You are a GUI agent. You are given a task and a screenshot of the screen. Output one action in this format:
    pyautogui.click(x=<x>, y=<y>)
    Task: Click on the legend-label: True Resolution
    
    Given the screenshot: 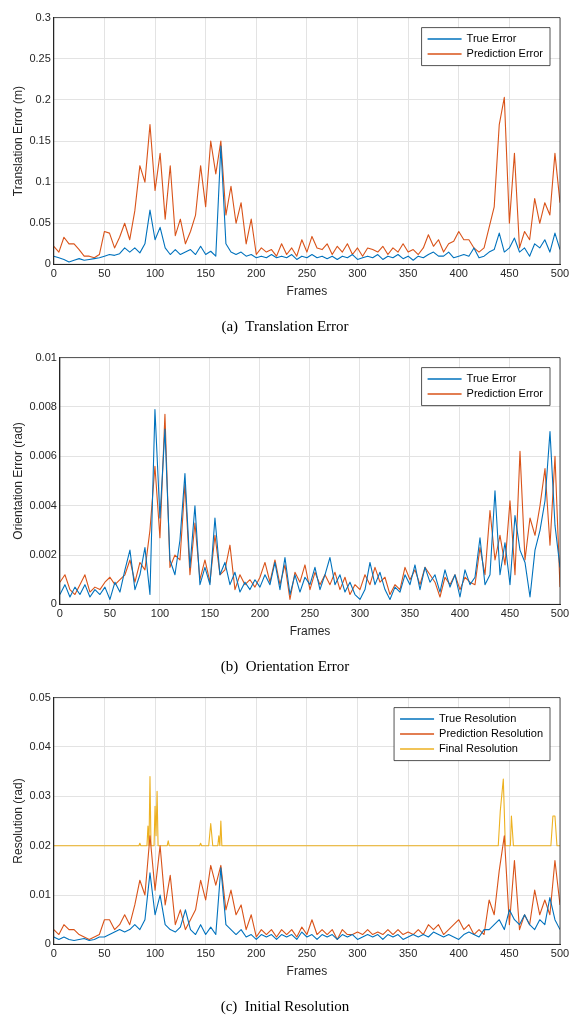 What is the action you would take?
    pyautogui.click(x=478, y=718)
    